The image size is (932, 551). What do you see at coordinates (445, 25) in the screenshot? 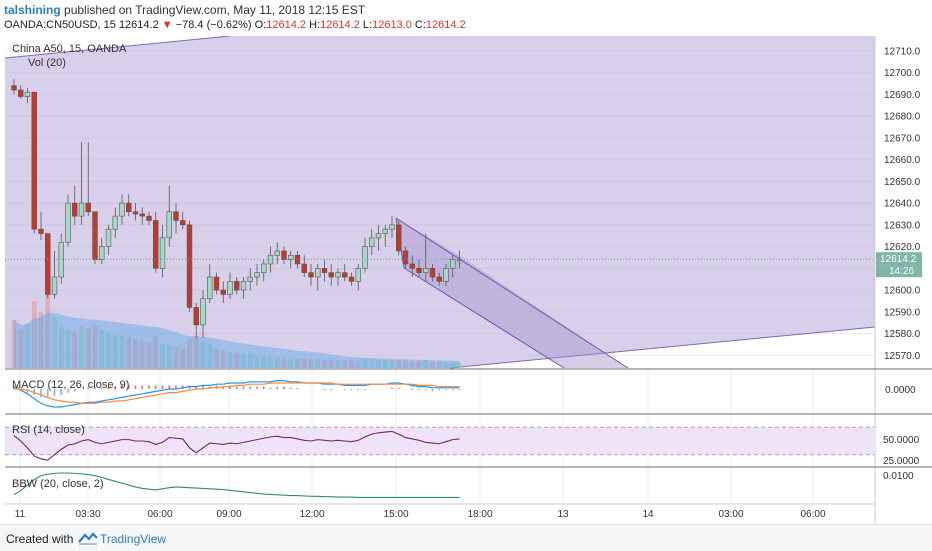
I see `close-value: 12614.2` at bounding box center [445, 25].